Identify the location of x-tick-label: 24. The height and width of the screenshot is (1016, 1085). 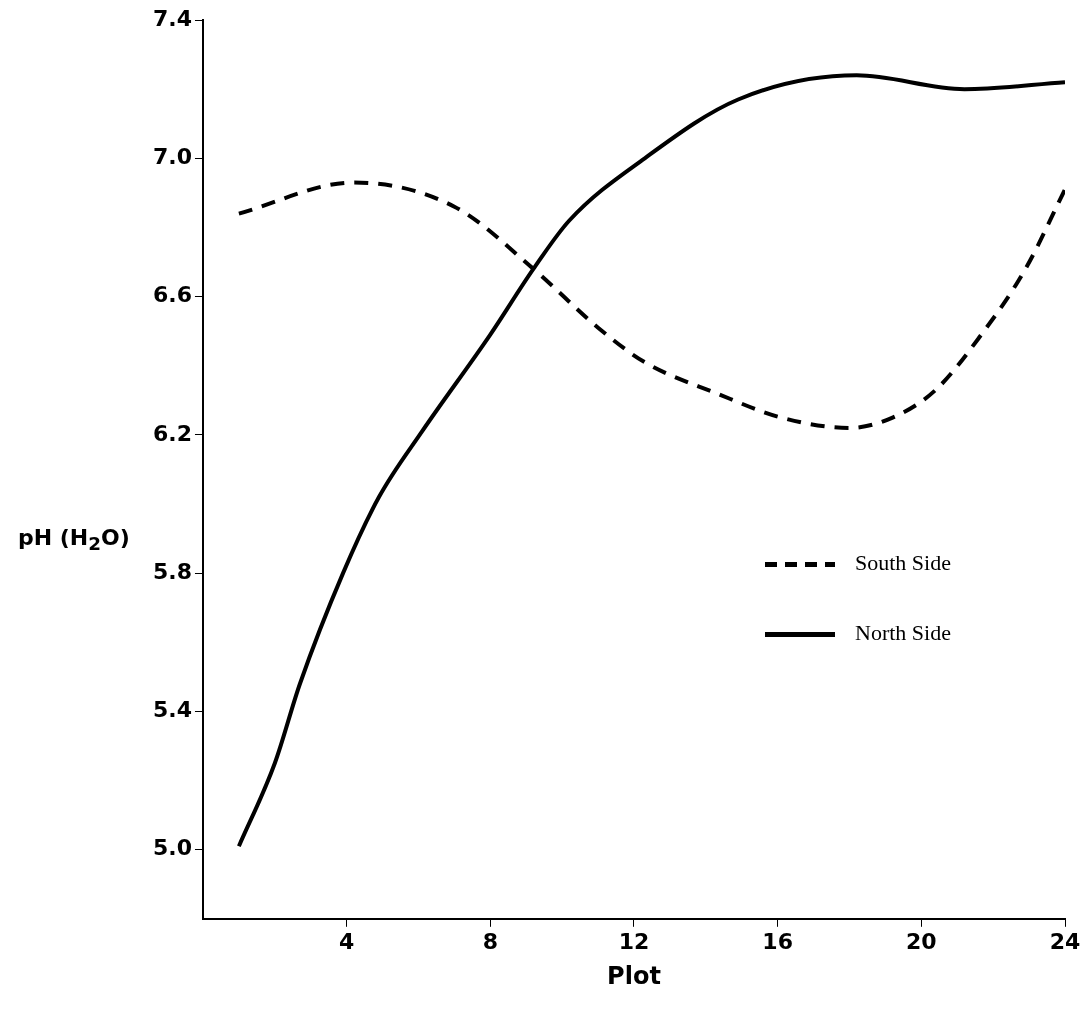
(1065, 941).